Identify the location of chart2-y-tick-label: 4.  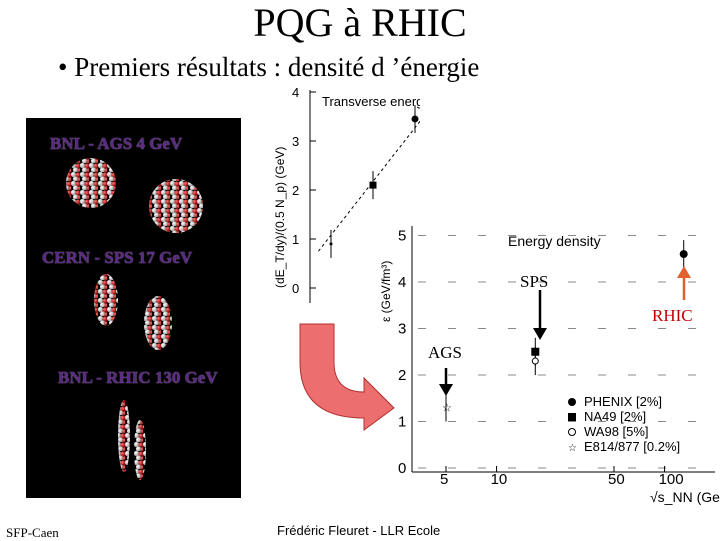
(402, 282).